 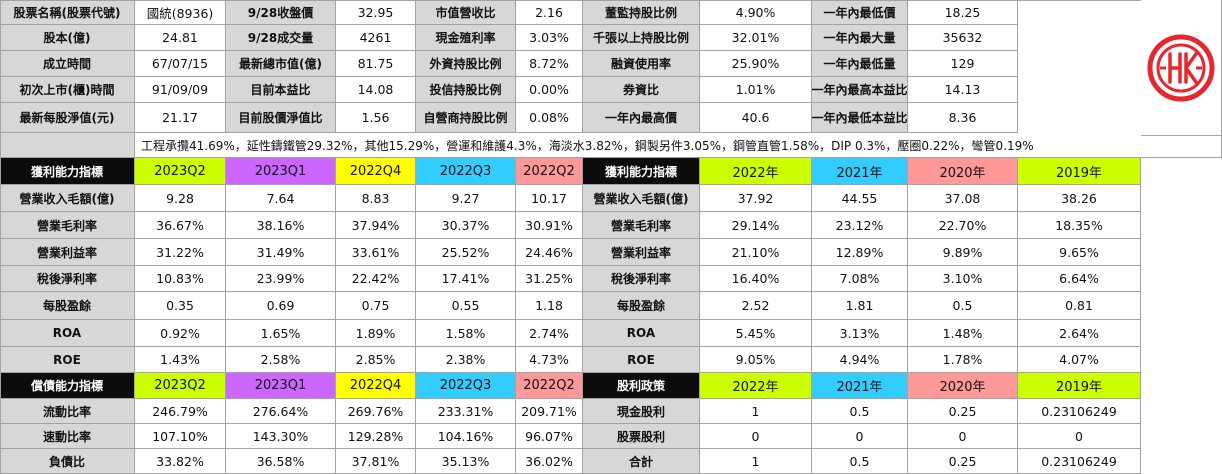 What do you see at coordinates (281, 411) in the screenshot?
I see `metric-value: 276.64%` at bounding box center [281, 411].